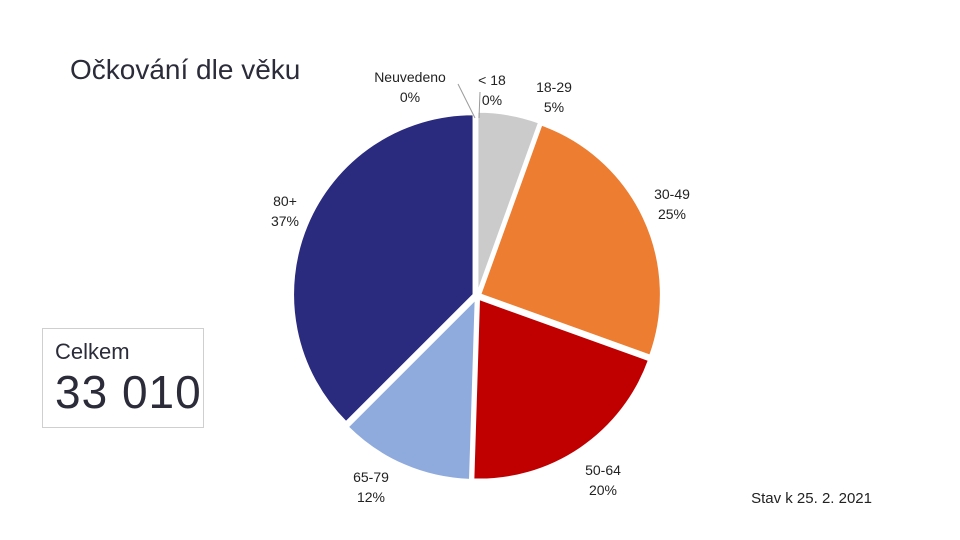  I want to click on data-label-30-49: 30-49 25%, so click(672, 204).